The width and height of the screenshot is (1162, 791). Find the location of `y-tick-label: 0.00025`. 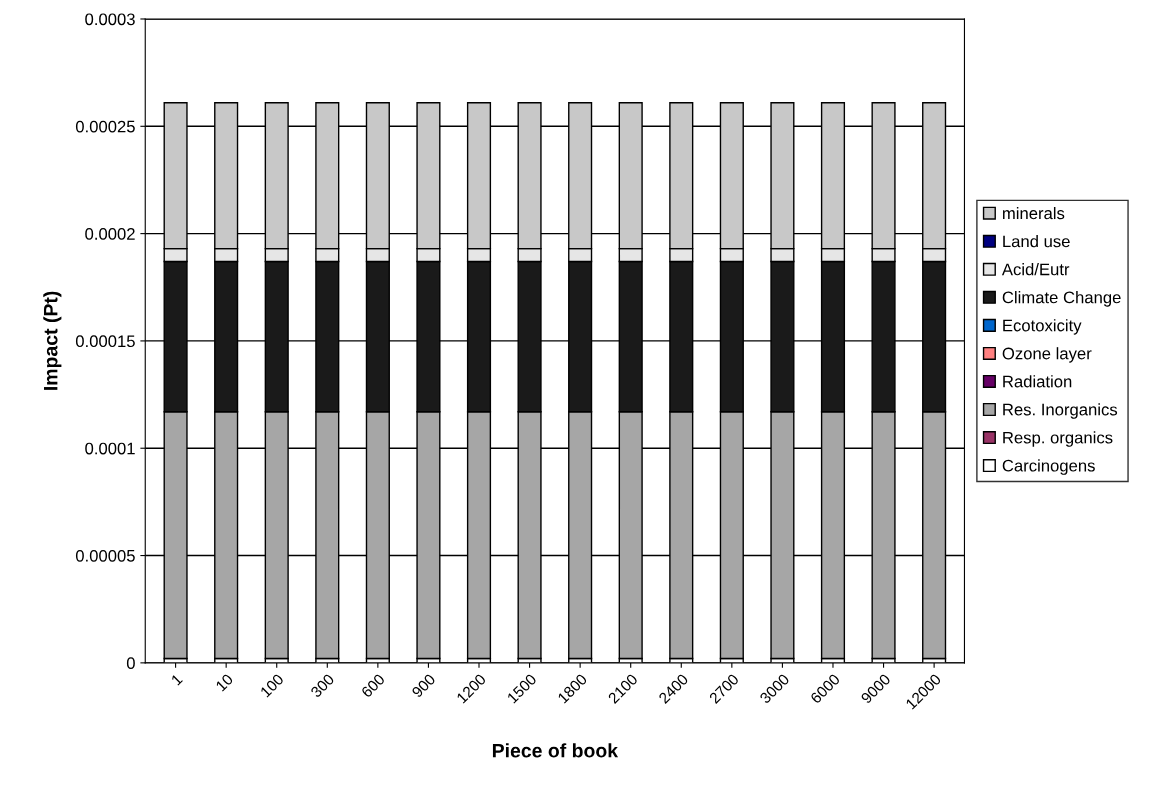

y-tick-label: 0.00025 is located at coordinates (105, 126).